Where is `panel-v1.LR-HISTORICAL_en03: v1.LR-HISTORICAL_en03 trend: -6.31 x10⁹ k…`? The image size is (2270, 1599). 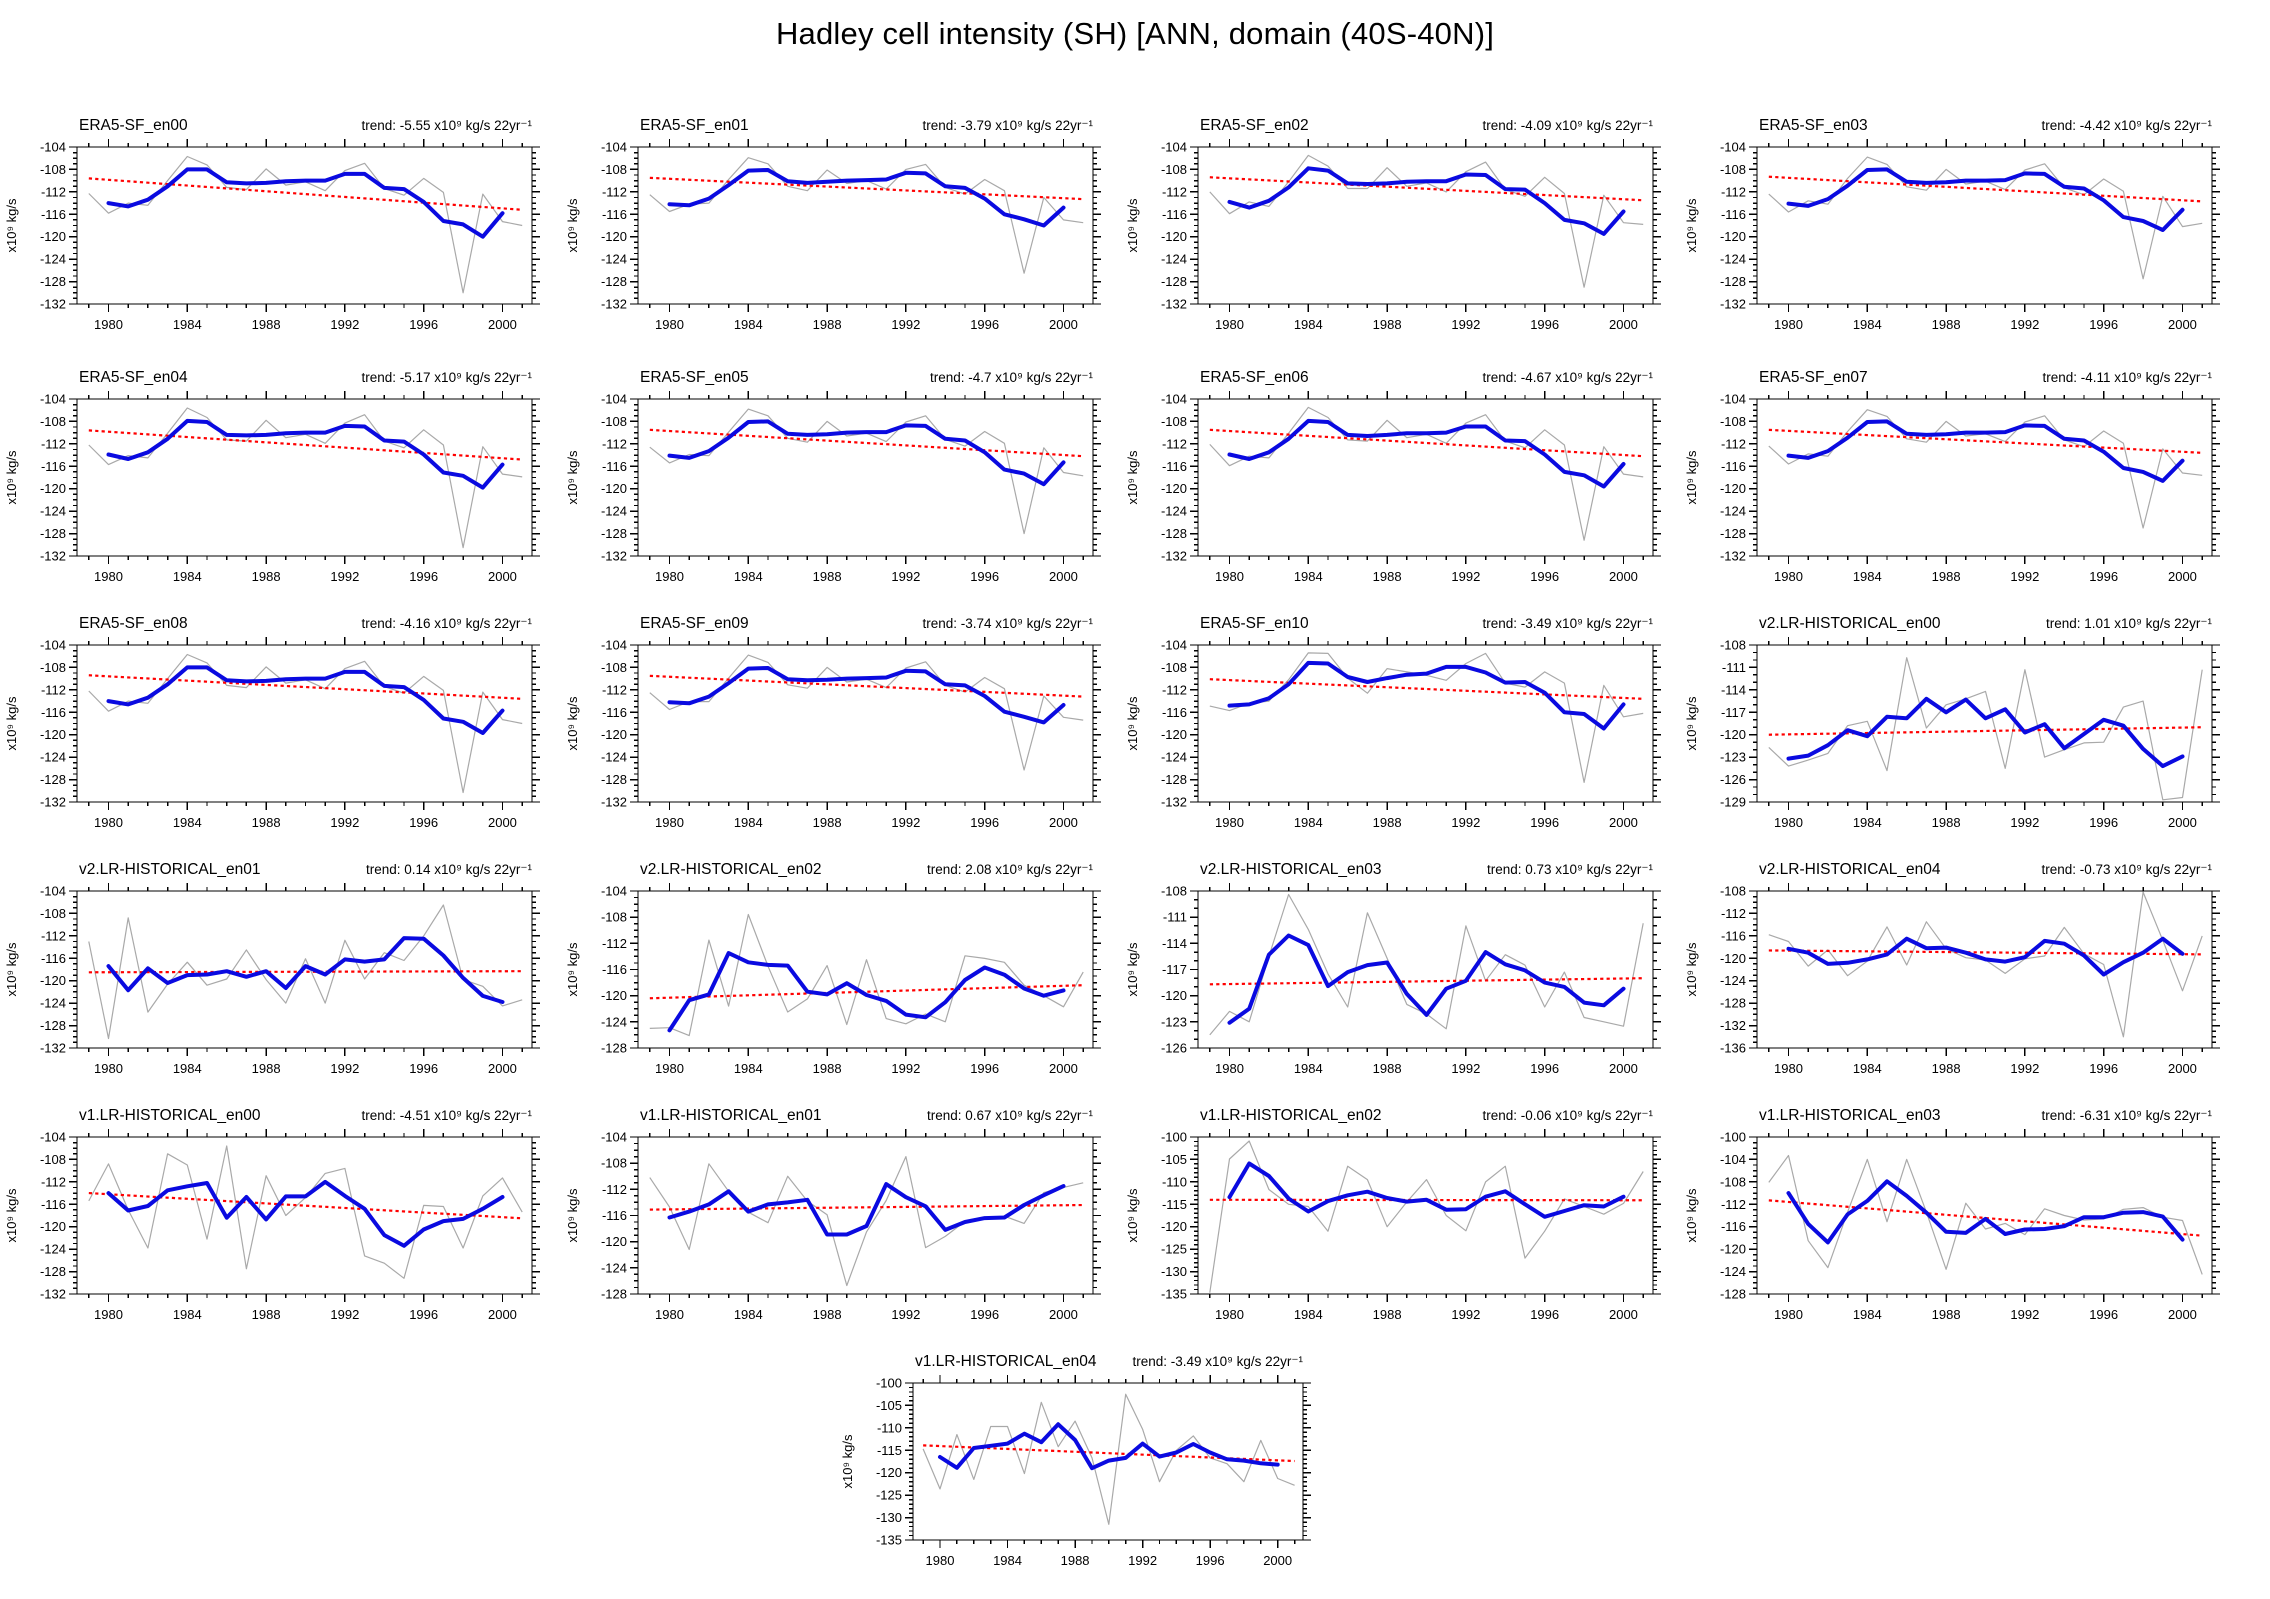
panel-v1.LR-HISTORICAL_en03: v1.LR-HISTORICAL_en03 trend: -6.31 x10⁹ k… is located at coordinates (1962, 1213).